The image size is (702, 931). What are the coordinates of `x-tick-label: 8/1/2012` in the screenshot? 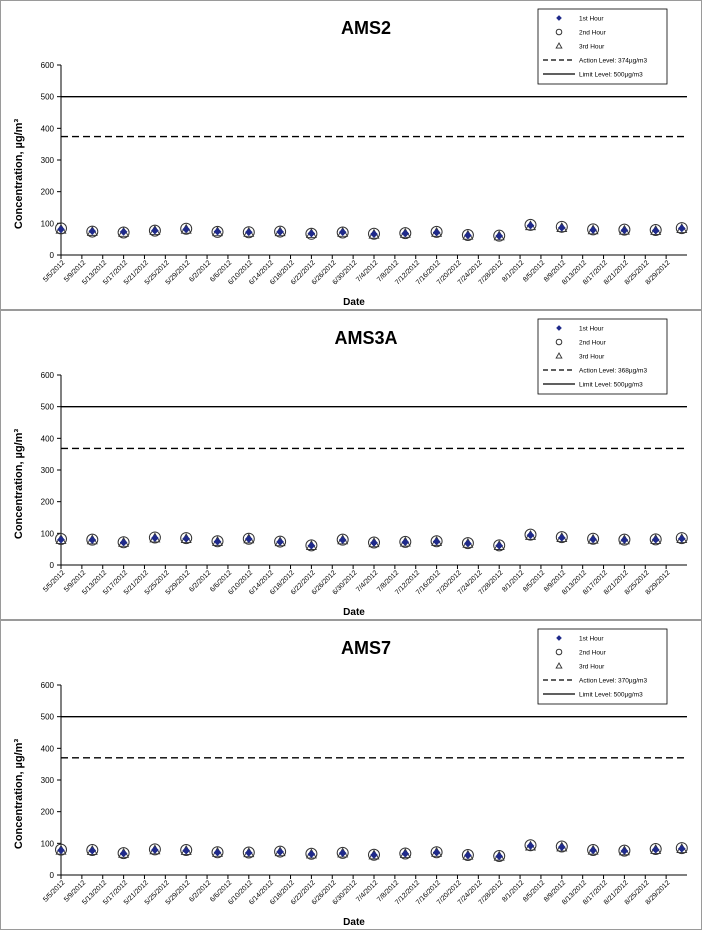 It's located at (513, 271).